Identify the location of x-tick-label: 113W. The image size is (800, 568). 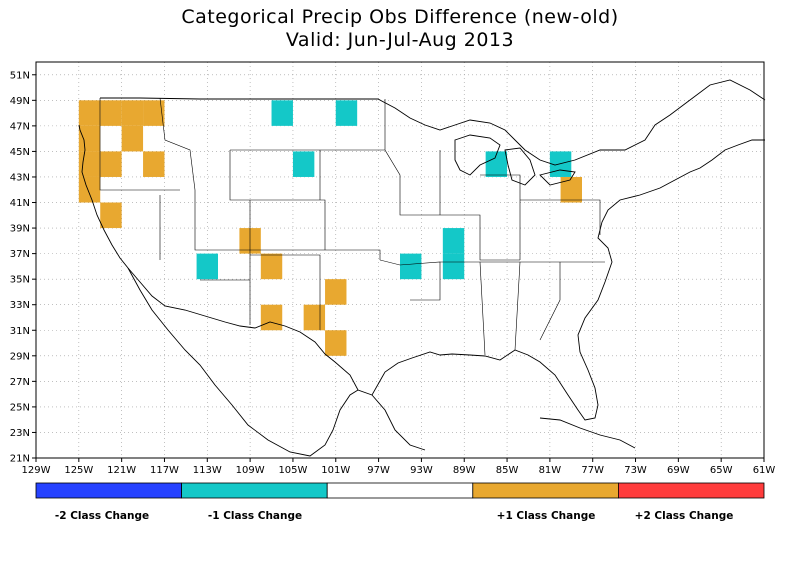
(207, 470).